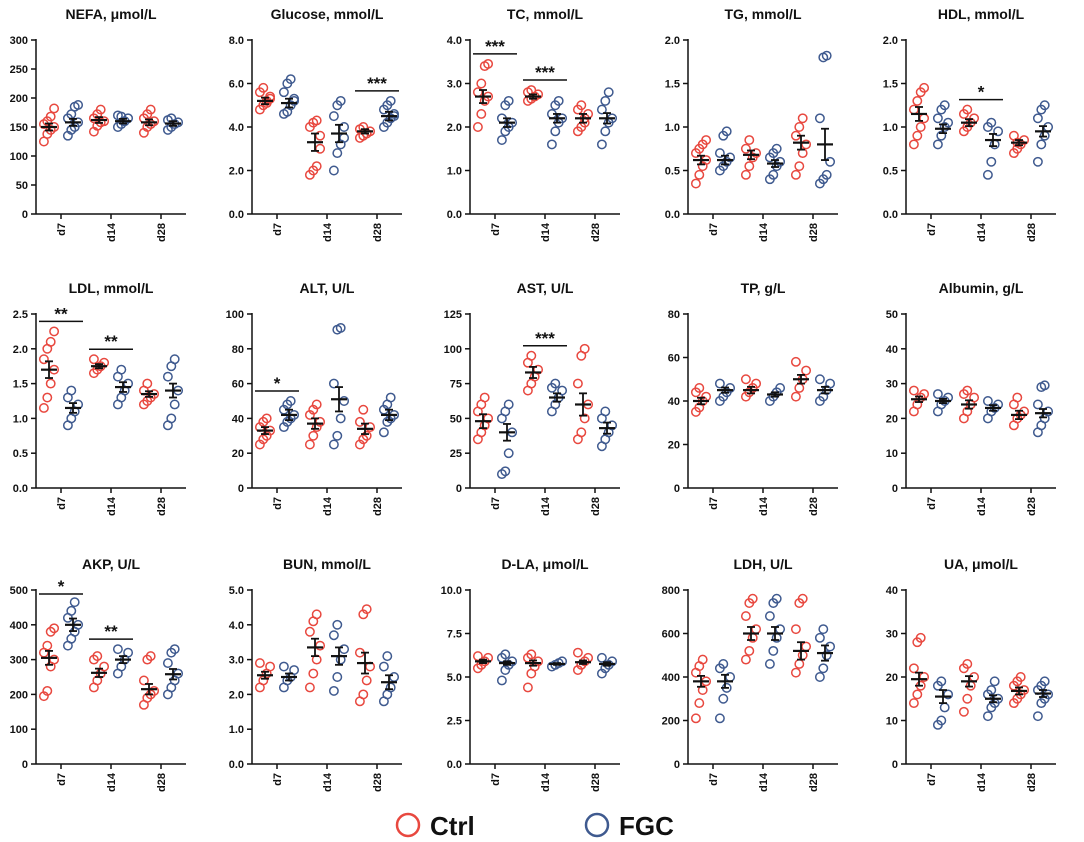 The width and height of the screenshot is (1084, 842). What do you see at coordinates (314, 398) in the screenshot?
I see `chart-panel-7: ALT, U/L 0 20 40 60 80 100 d7 d14 d28 *` at bounding box center [314, 398].